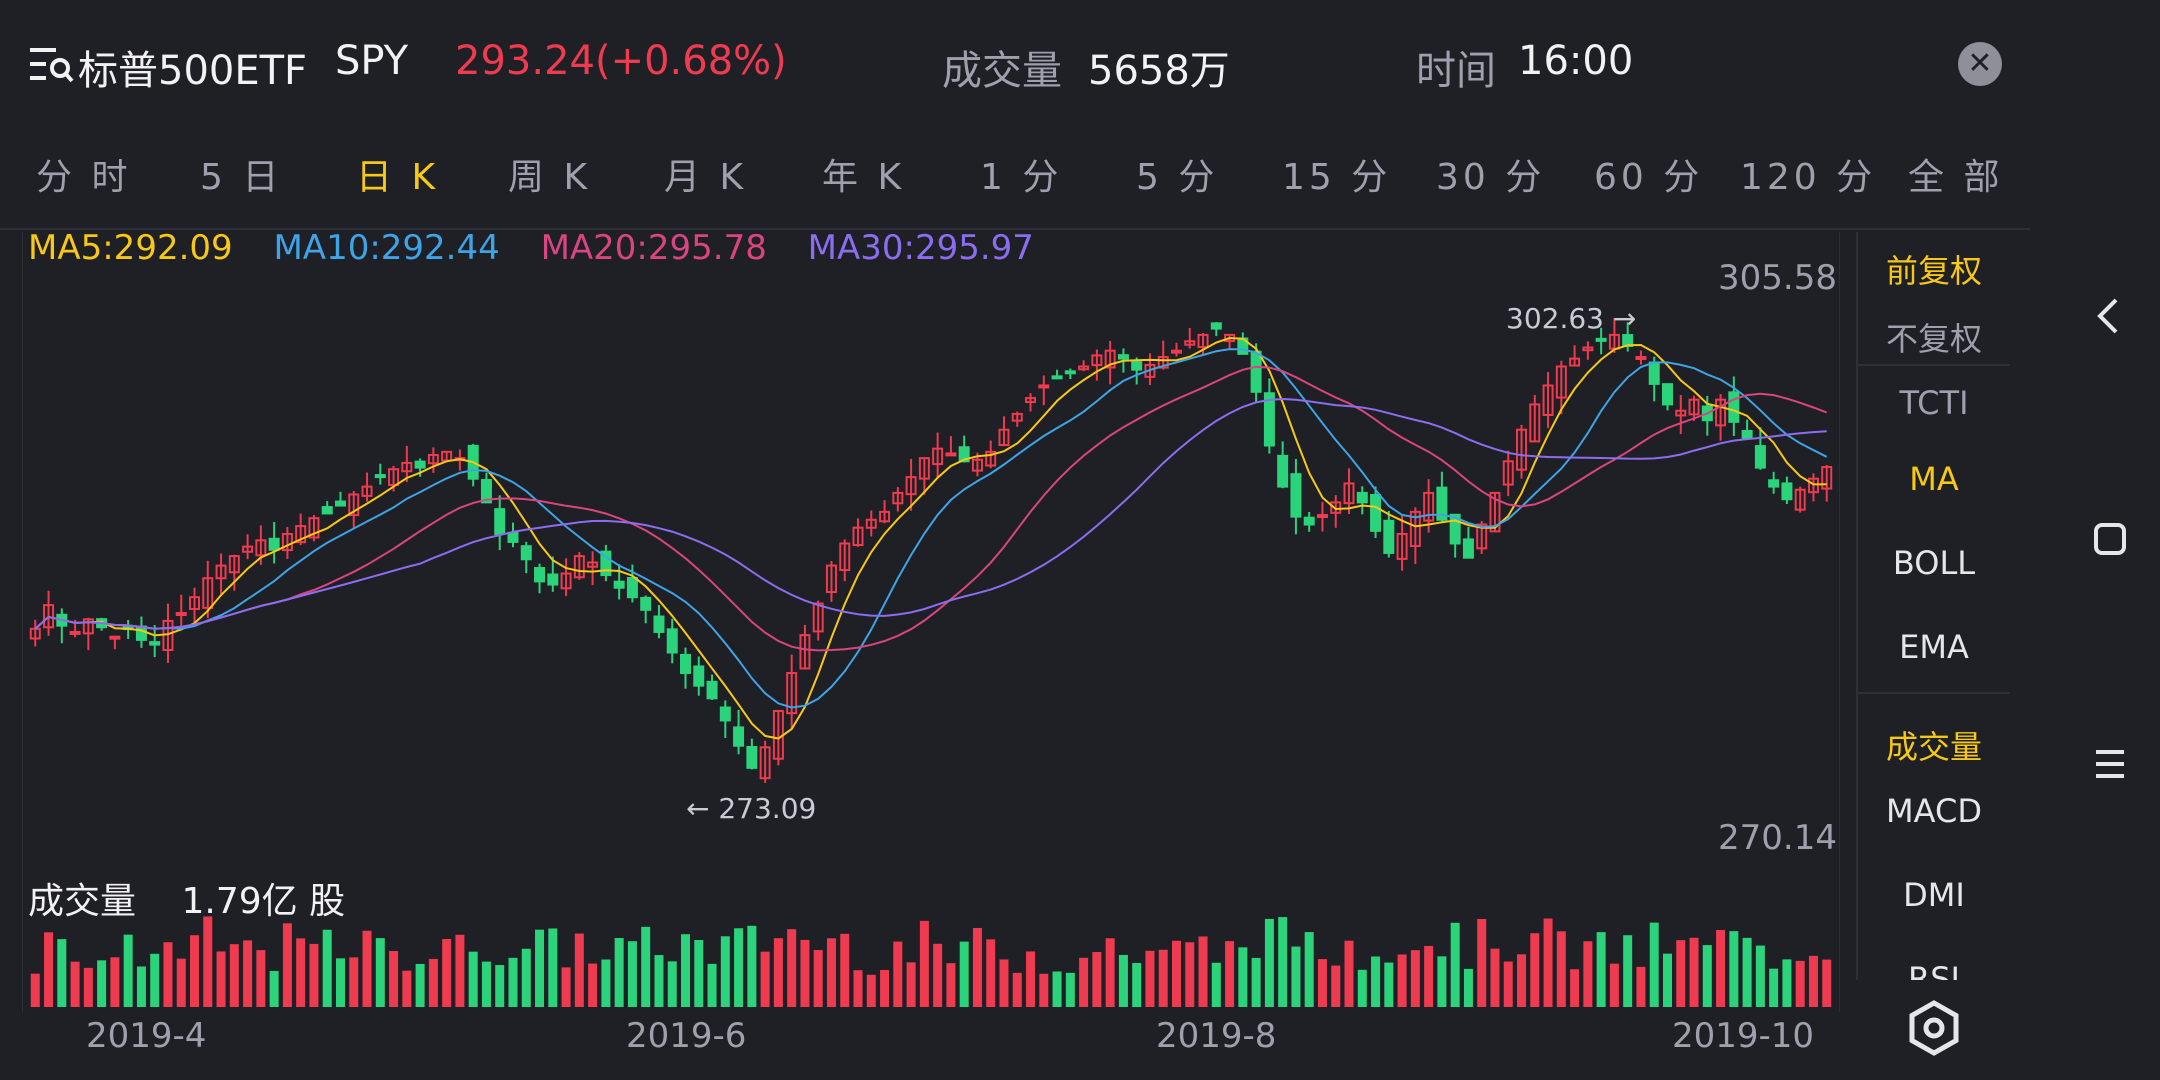 The height and width of the screenshot is (1080, 2160). I want to click on tab-item: 日 K, so click(398, 177).